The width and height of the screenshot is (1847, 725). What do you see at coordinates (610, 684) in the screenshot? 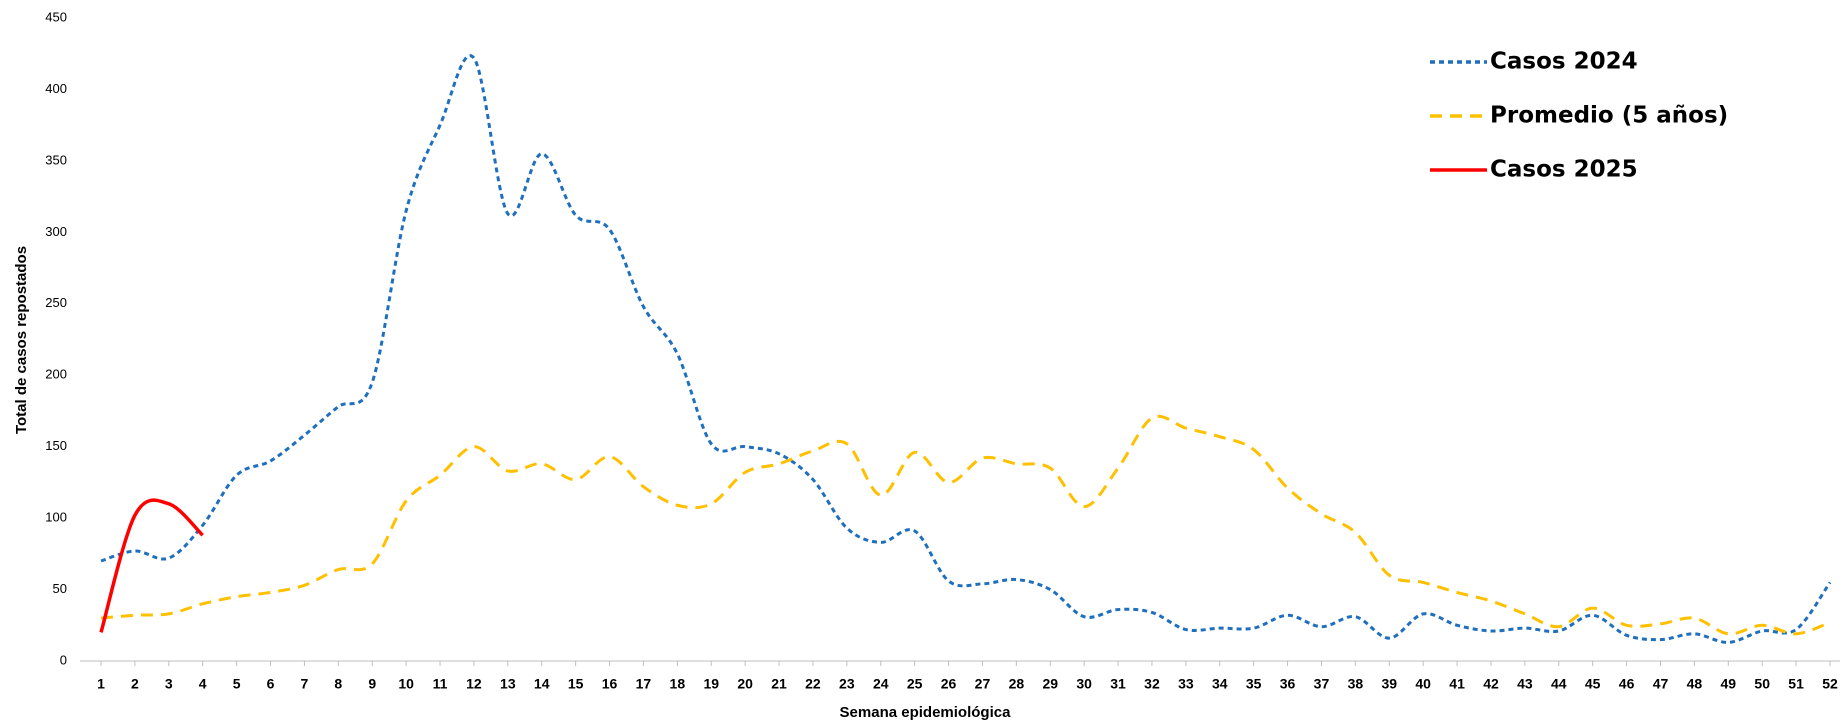
I see `x-tick-label: 16` at bounding box center [610, 684].